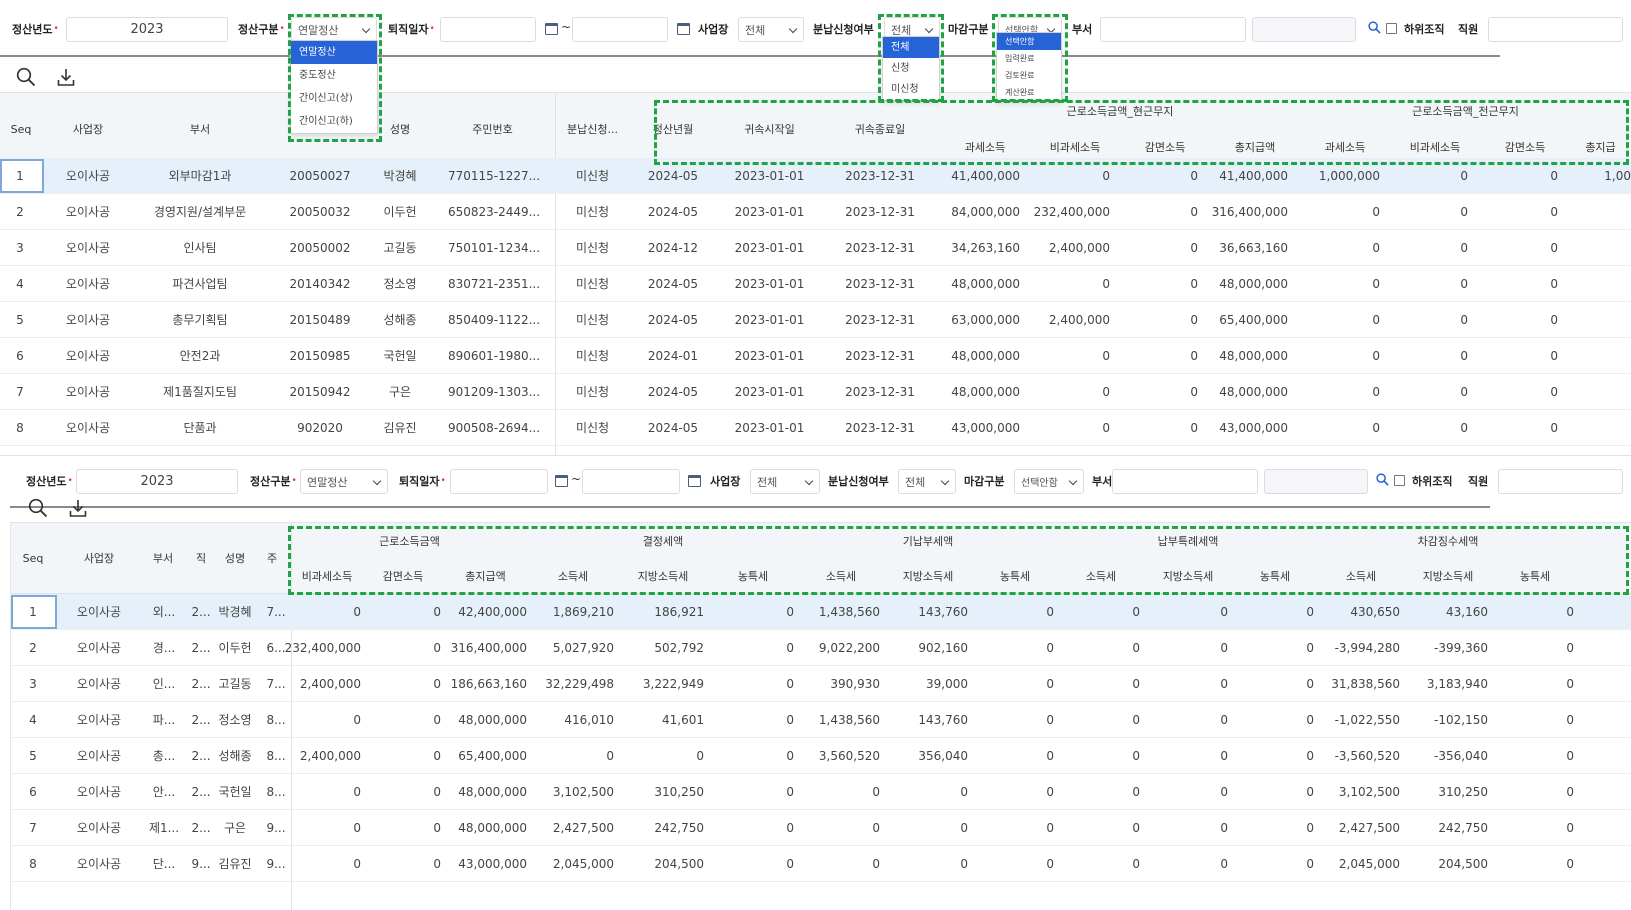 This screenshot has width=1631, height=910. What do you see at coordinates (1464, 356) in the screenshot?
I see `cell-prev-nontaxable: 0` at bounding box center [1464, 356].